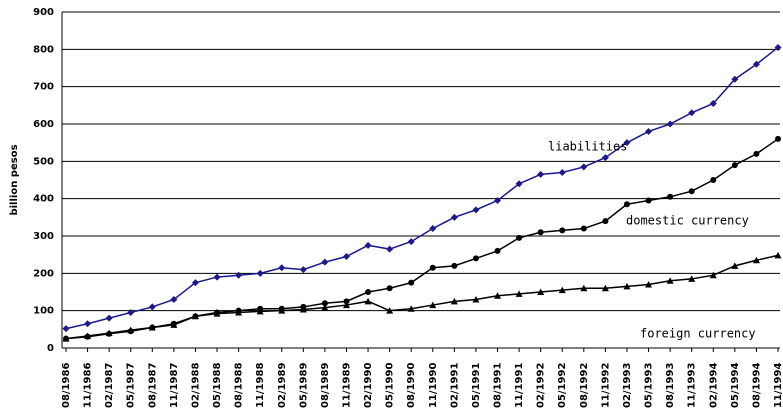 This screenshot has width=783, height=416. I want to click on y-tick-label: 100, so click(43, 311).